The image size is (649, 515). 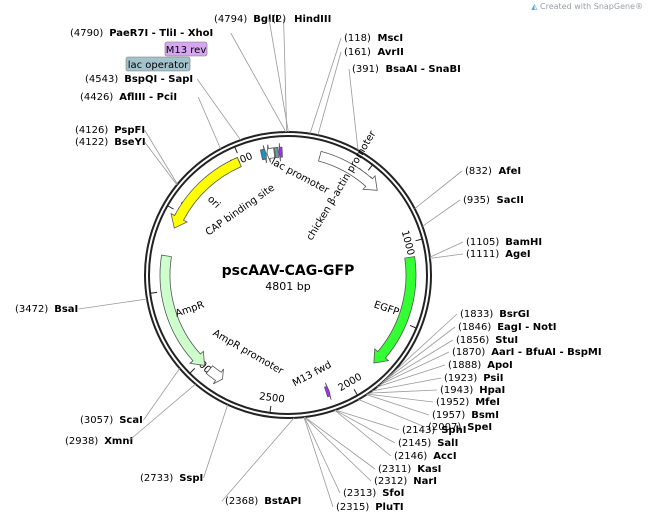 I want to click on site-name: BglII, so click(x=266, y=19).